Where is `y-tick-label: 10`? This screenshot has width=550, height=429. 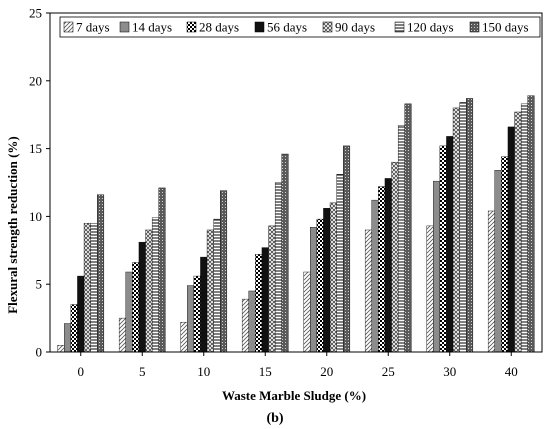
y-tick-label: 10 is located at coordinates (35, 216).